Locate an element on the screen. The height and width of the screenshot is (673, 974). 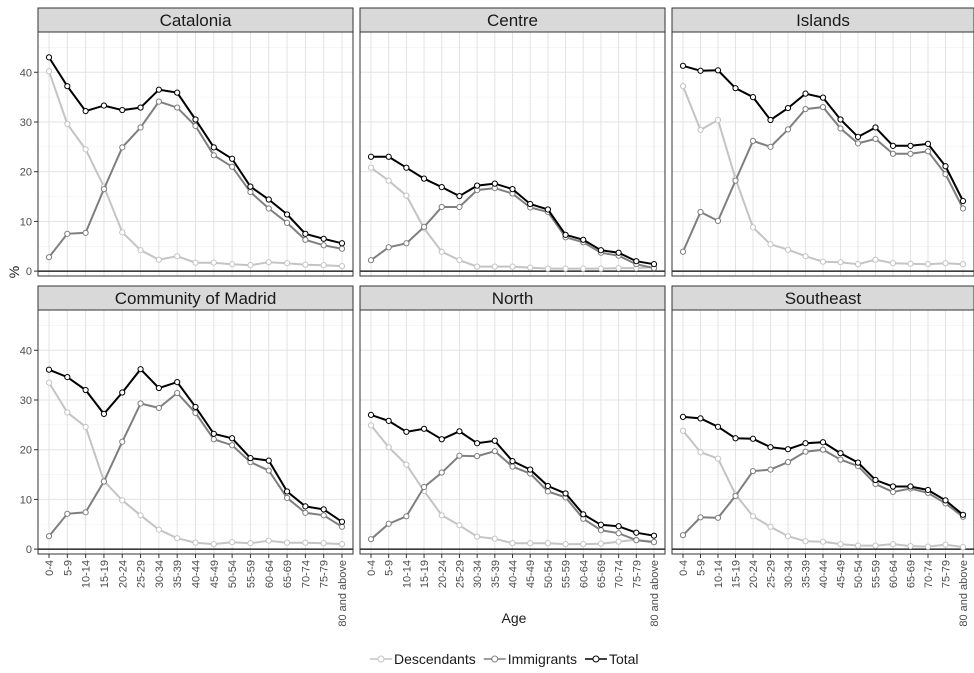
facet-panel: Islands is located at coordinates (822, 142).